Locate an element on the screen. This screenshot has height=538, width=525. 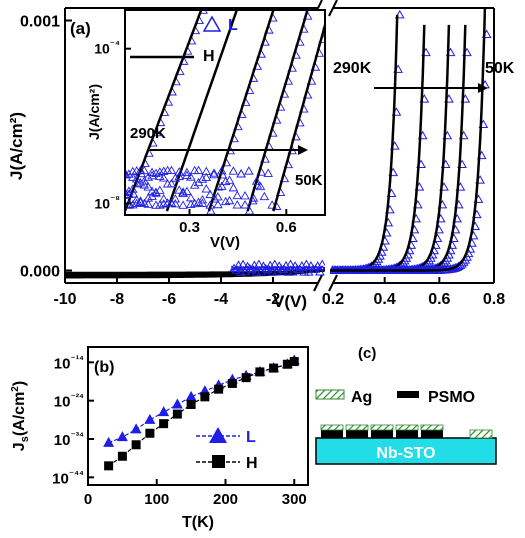
panel-a-x-label: V(V) is located at coordinates (290, 301).